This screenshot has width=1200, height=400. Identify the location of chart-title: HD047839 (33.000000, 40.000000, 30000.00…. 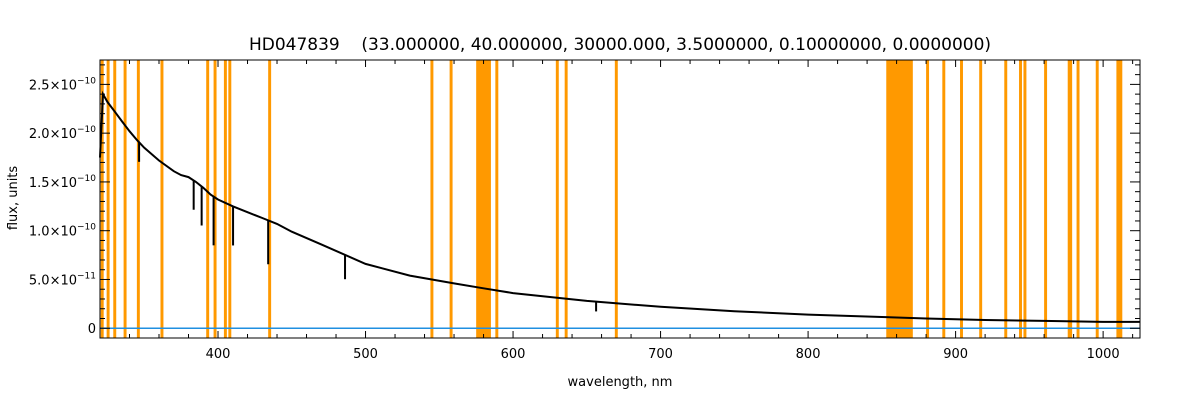
(620, 45).